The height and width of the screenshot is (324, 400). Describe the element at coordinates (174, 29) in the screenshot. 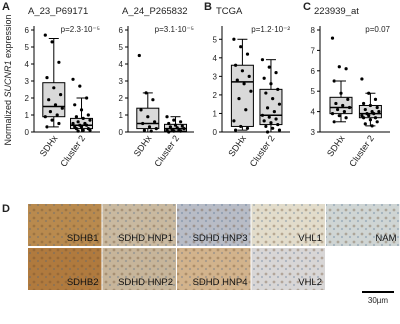

I see `p-value: p=3.1·10⁻⁵` at that location.